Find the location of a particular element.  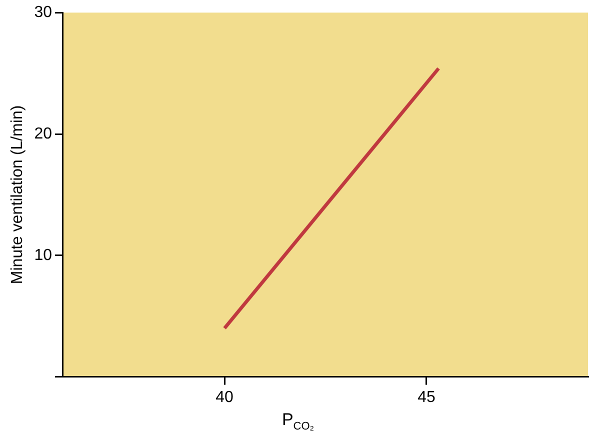

y-tick-label: 10 is located at coordinates (43, 255).